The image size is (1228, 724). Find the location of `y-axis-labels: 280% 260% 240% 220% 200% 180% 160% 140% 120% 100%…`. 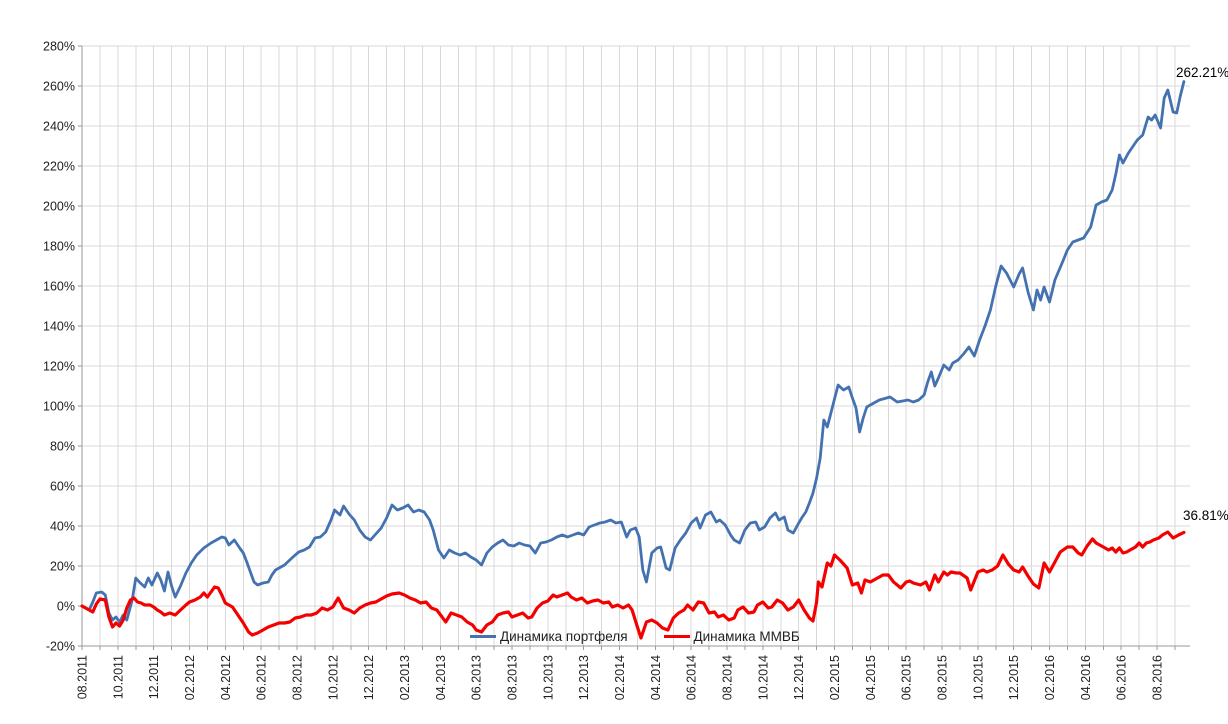

y-axis-labels: 280% 260% 240% 220% 200% 180% 160% 140% 120% 100%… is located at coordinates (59, 347).